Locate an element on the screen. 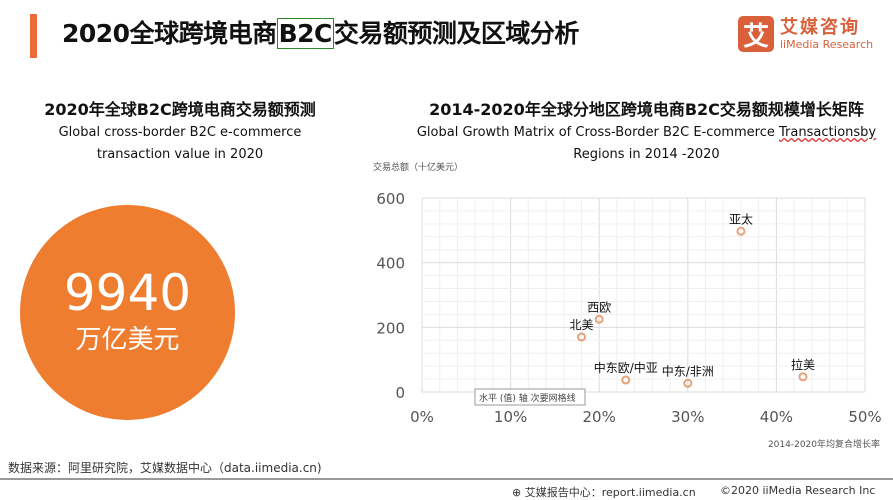 Image resolution: width=893 pixels, height=500 pixels. x-tick-label: 10% is located at coordinates (510, 417).